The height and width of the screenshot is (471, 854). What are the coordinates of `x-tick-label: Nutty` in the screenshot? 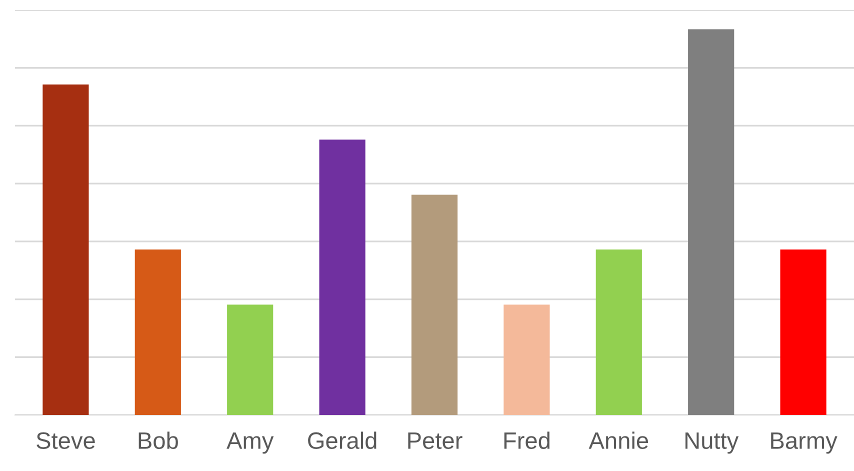 It's located at (712, 443).